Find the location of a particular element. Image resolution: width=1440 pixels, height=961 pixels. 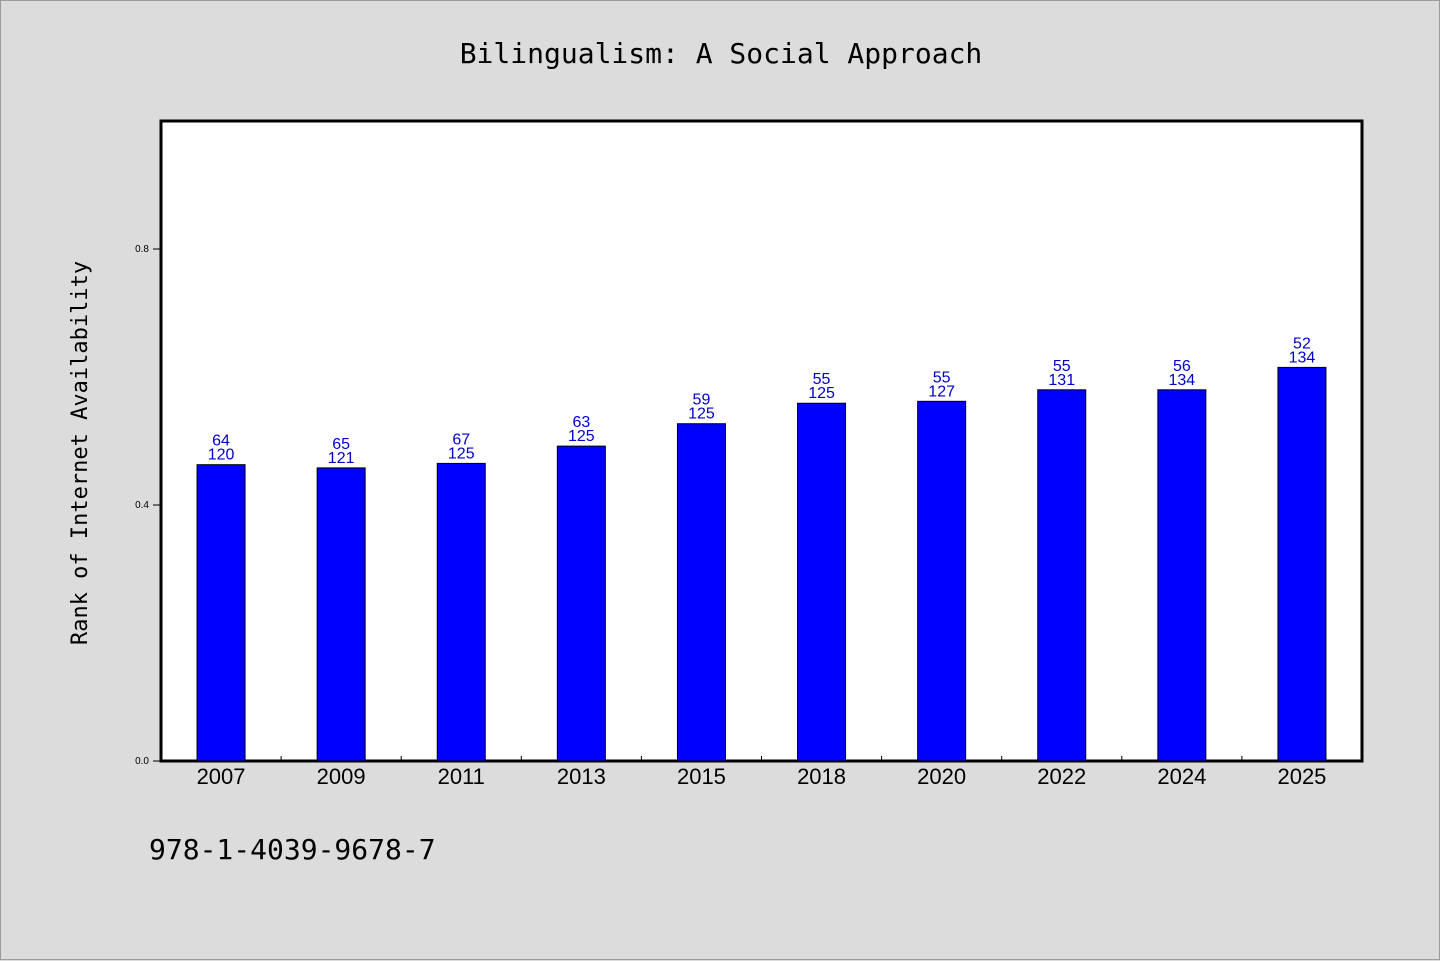

x-axis-ticks: 2007 2009 2011 2013 2015 2018 2020 2022 2024 2025 is located at coordinates (761, 772).